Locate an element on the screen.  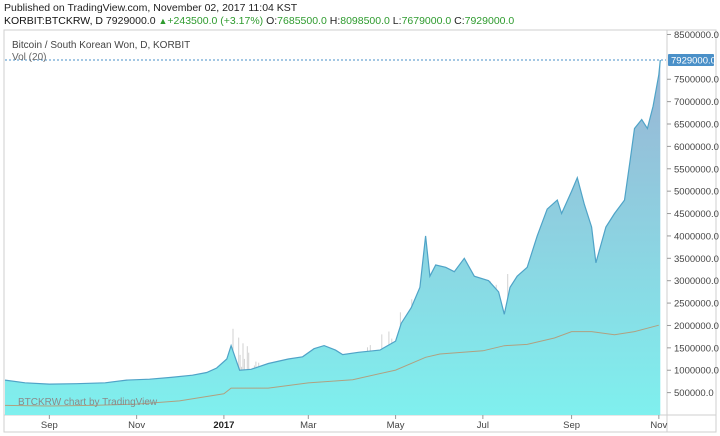
low-value: 7679000.0 is located at coordinates (426, 21).